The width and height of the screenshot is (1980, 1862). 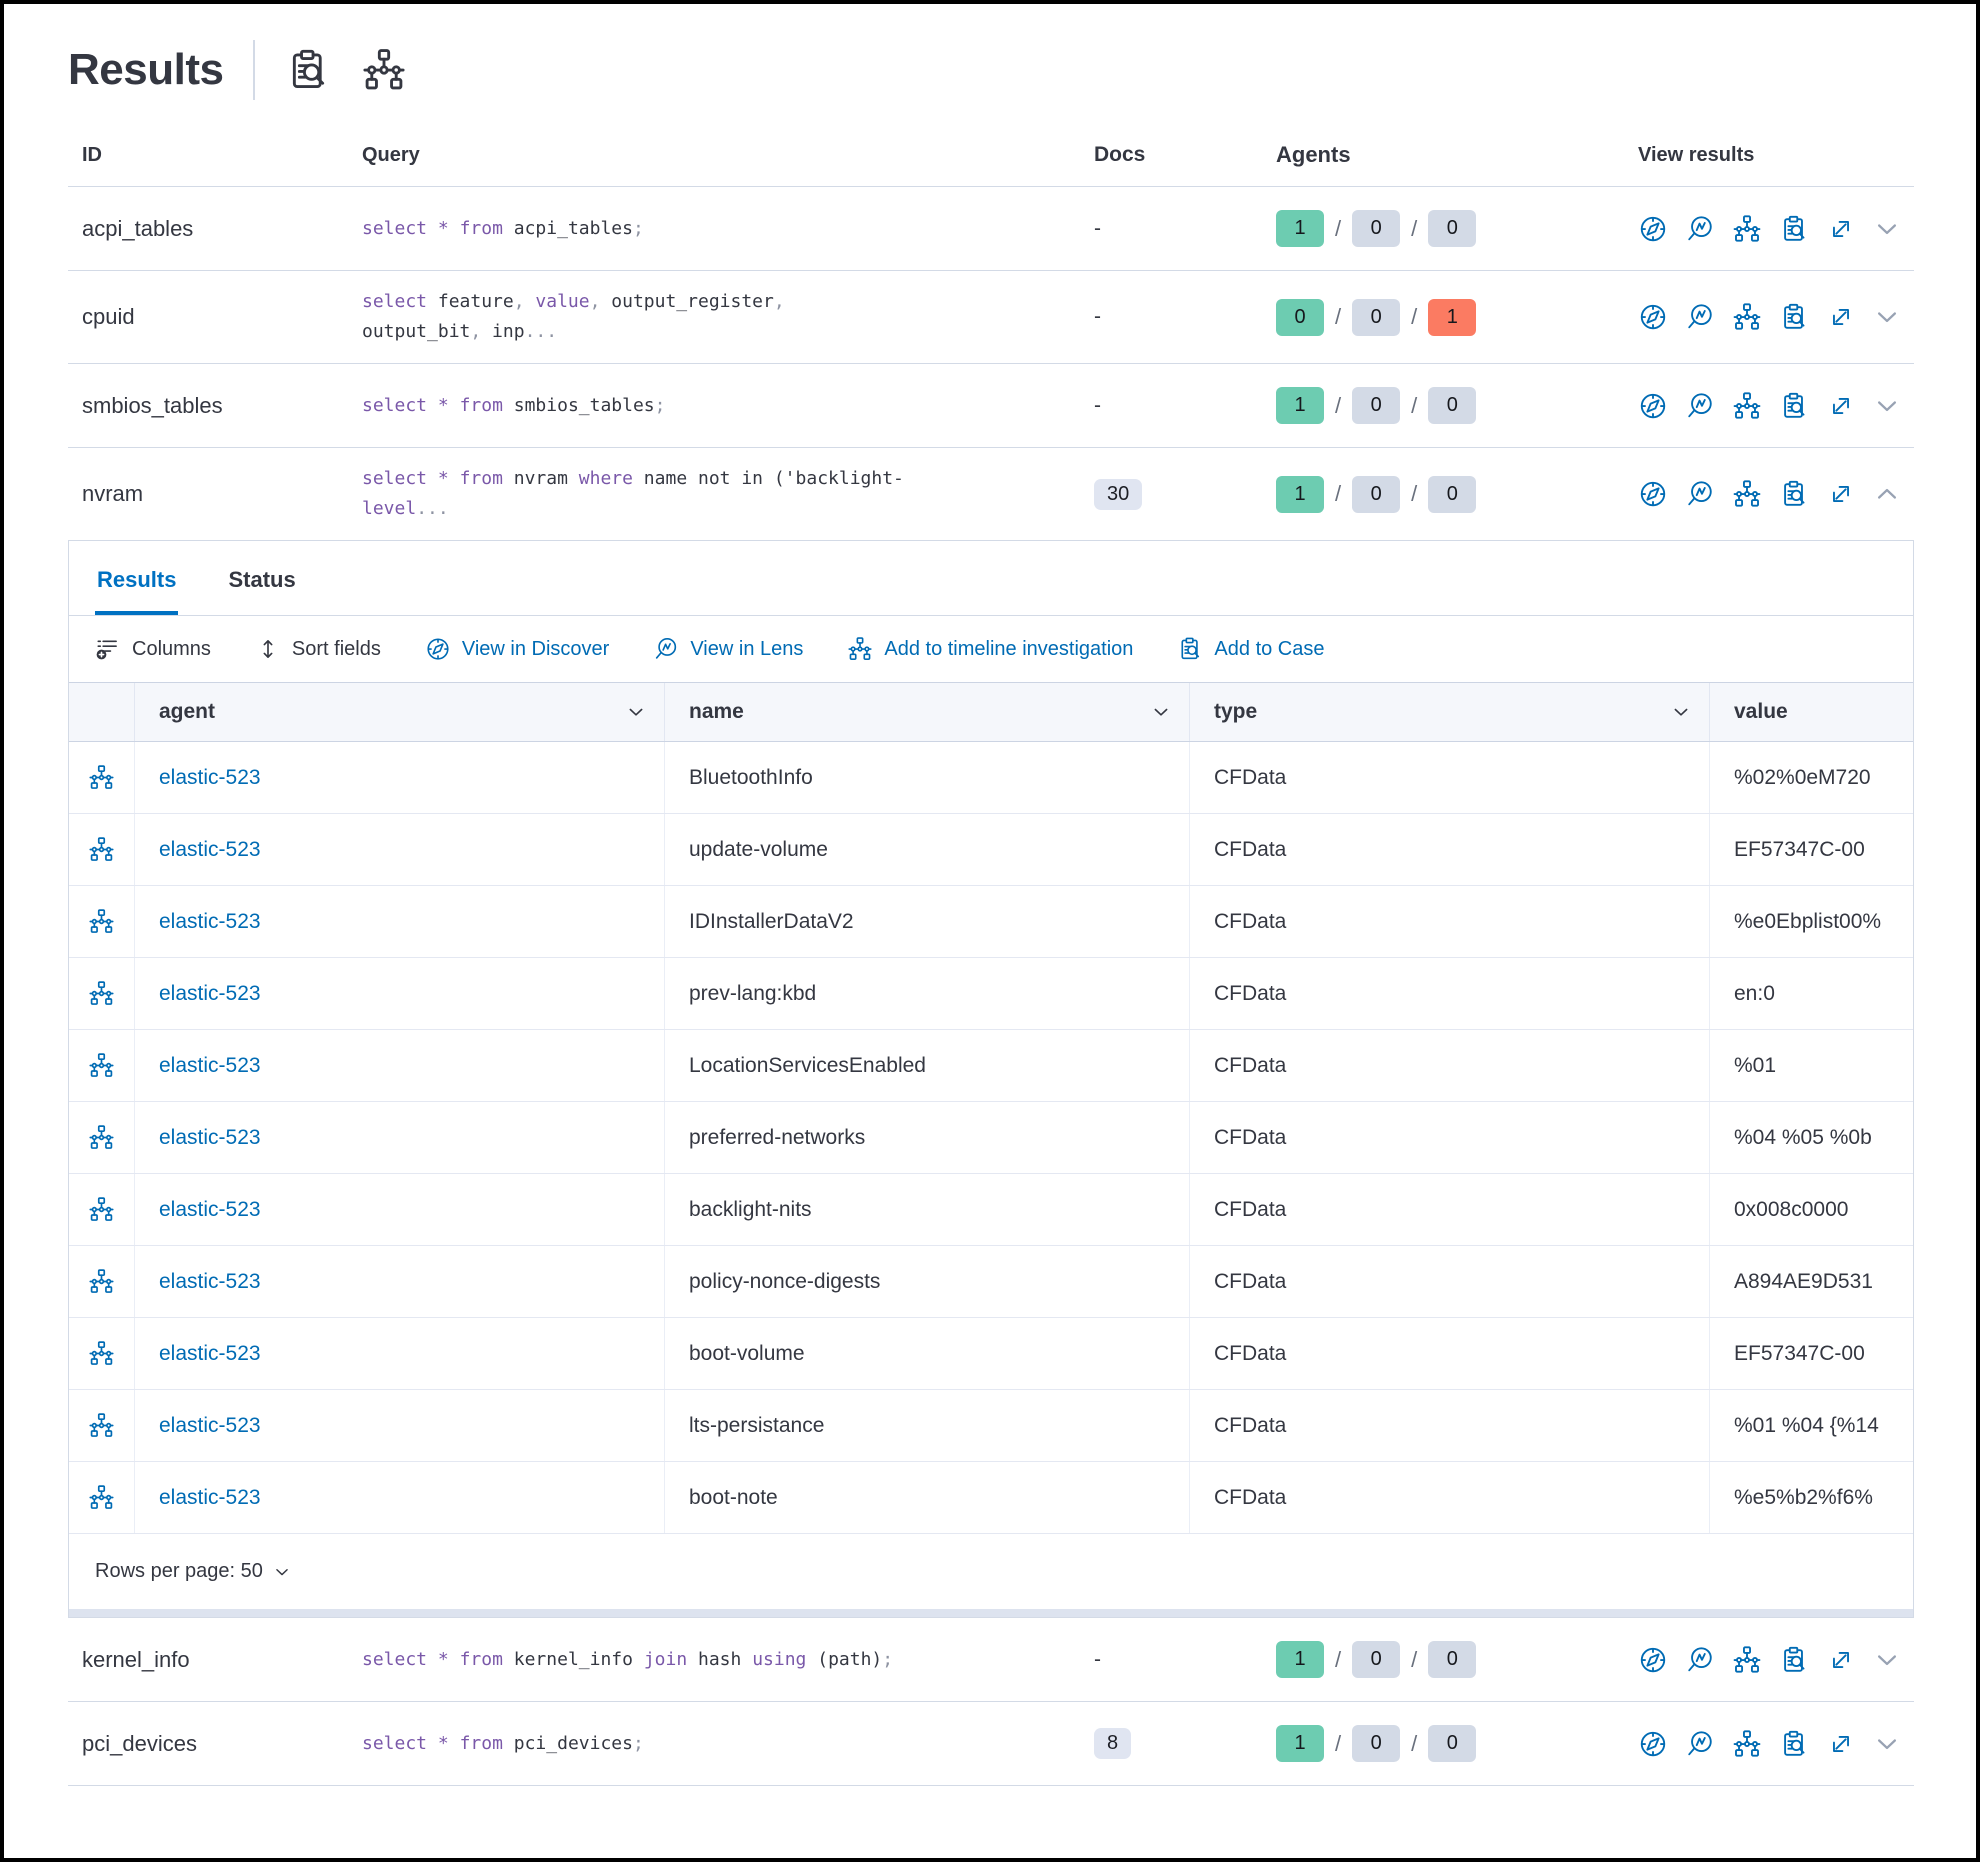 I want to click on agents-status: 1/ 0/ 0, so click(x=1439, y=1743).